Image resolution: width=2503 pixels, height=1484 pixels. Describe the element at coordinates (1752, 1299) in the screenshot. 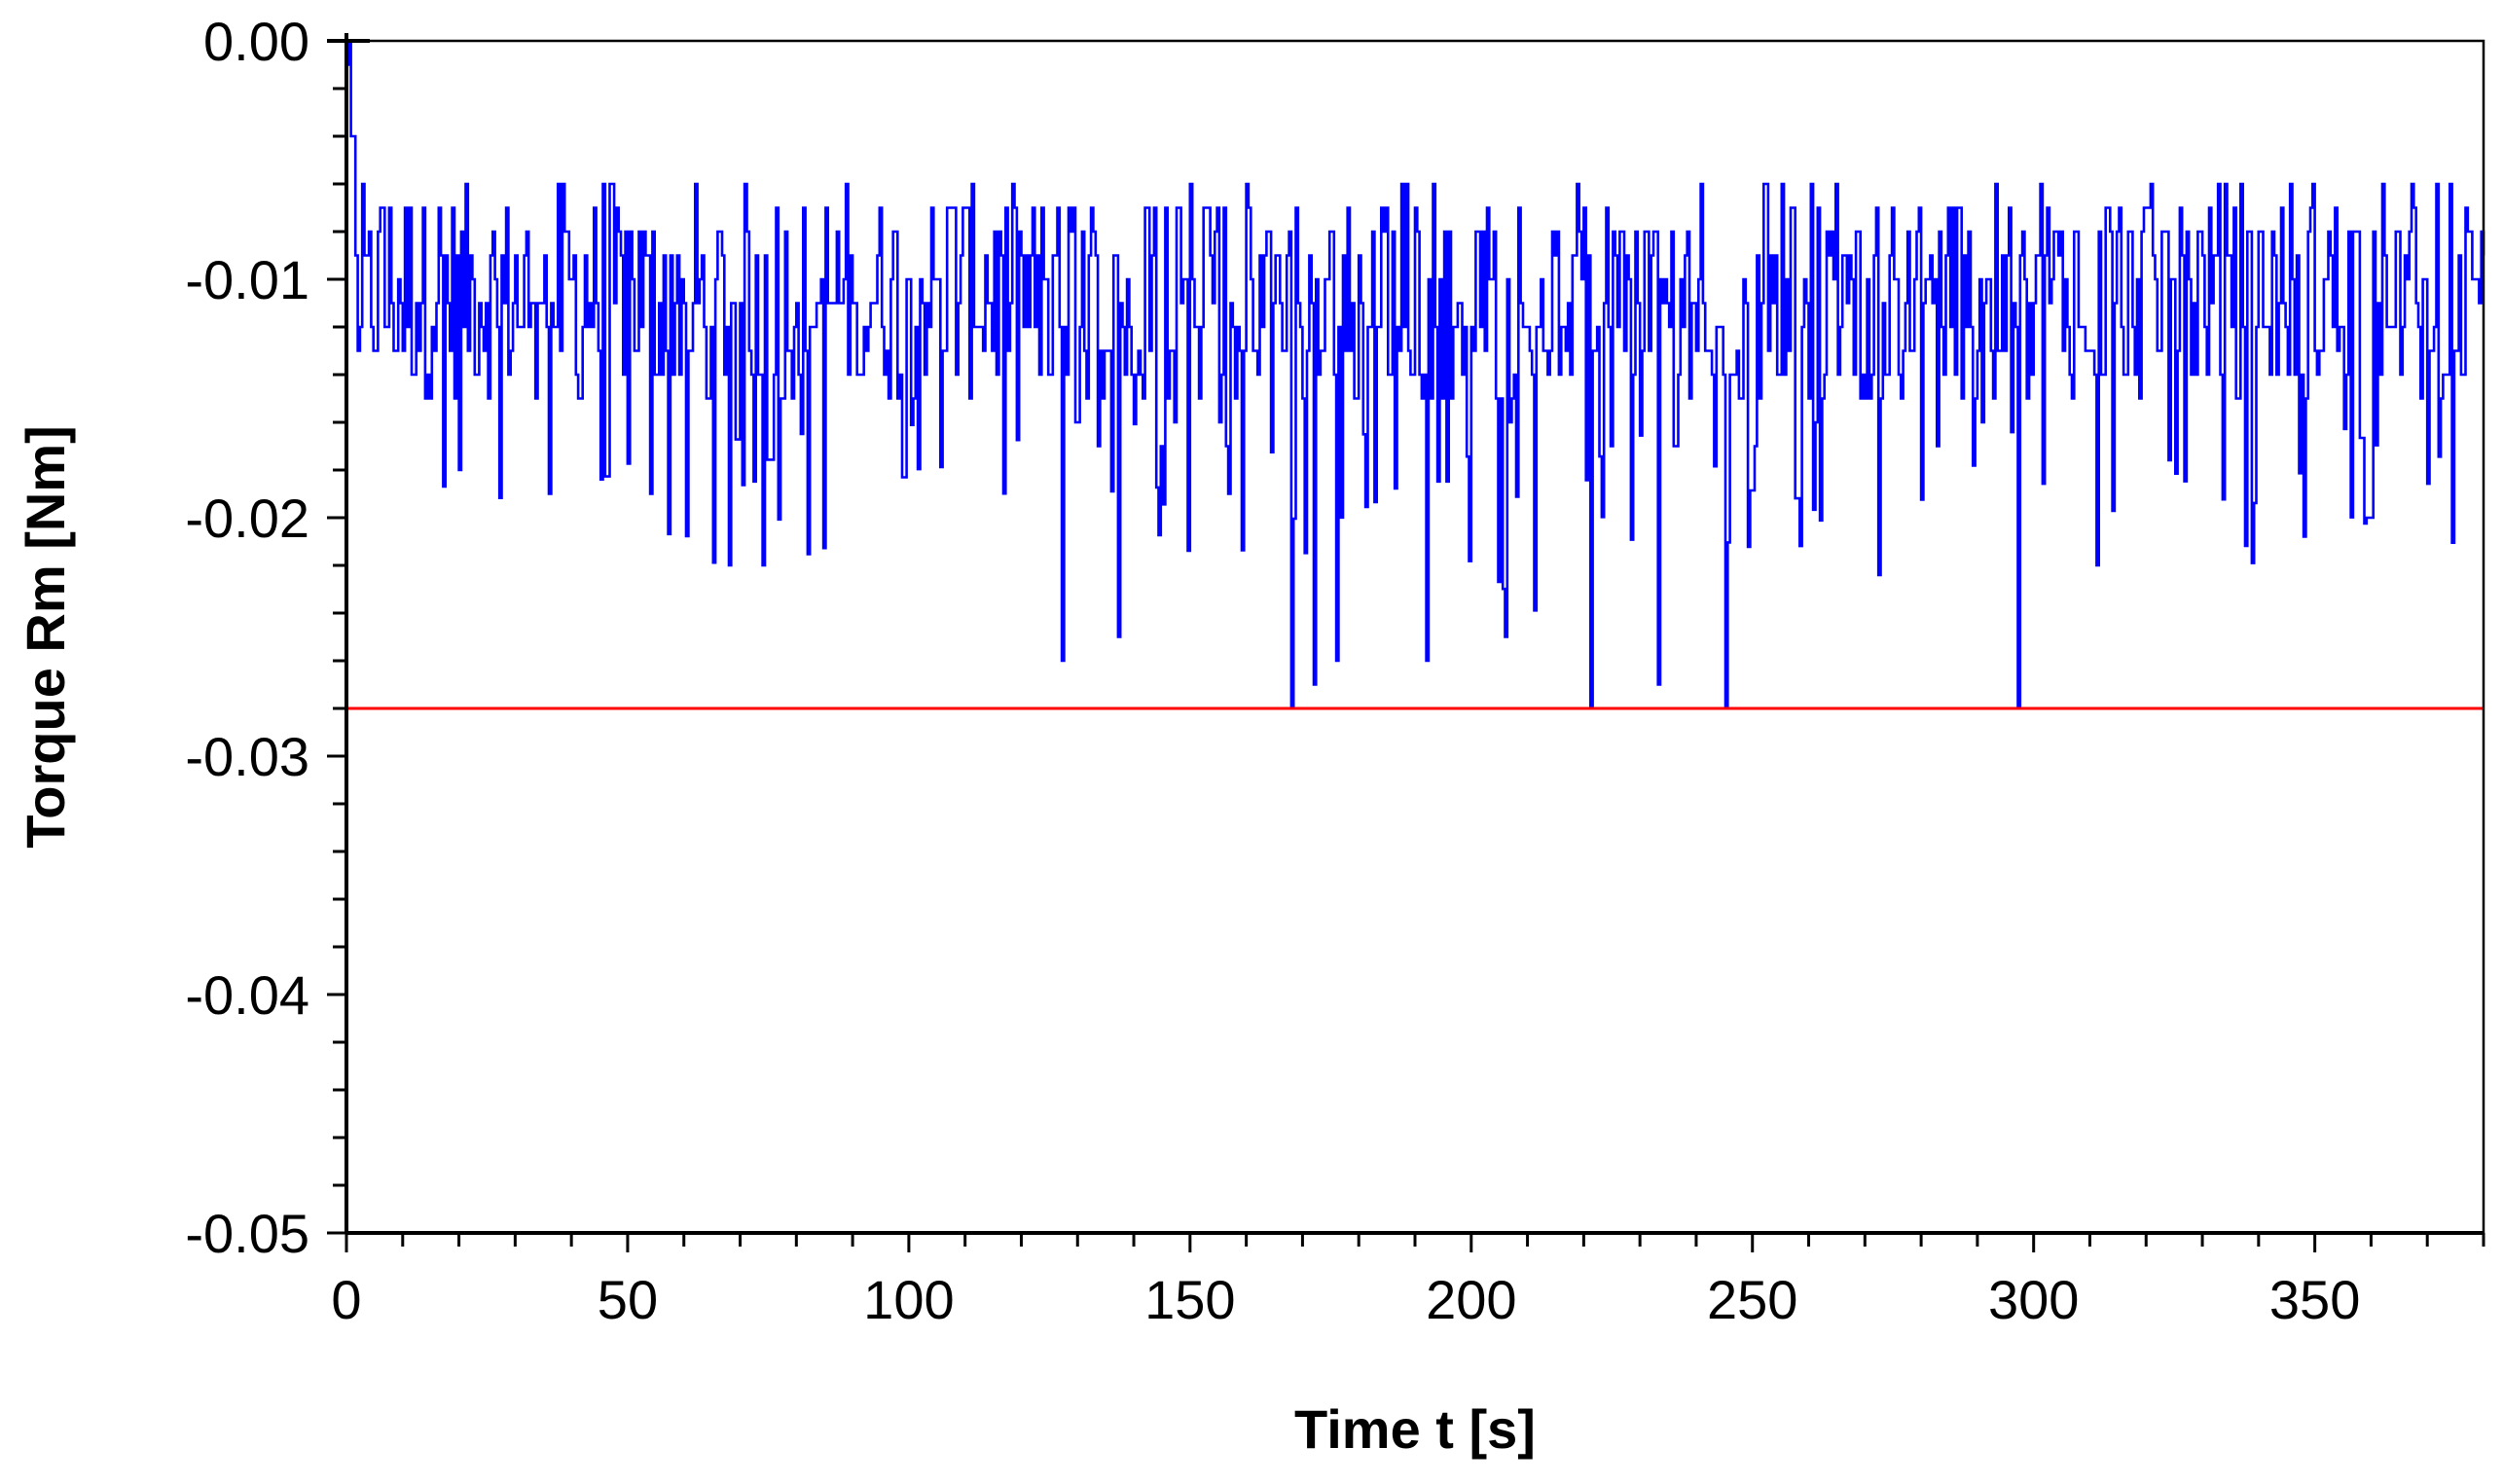

I see `x-tick-label: 250` at that location.